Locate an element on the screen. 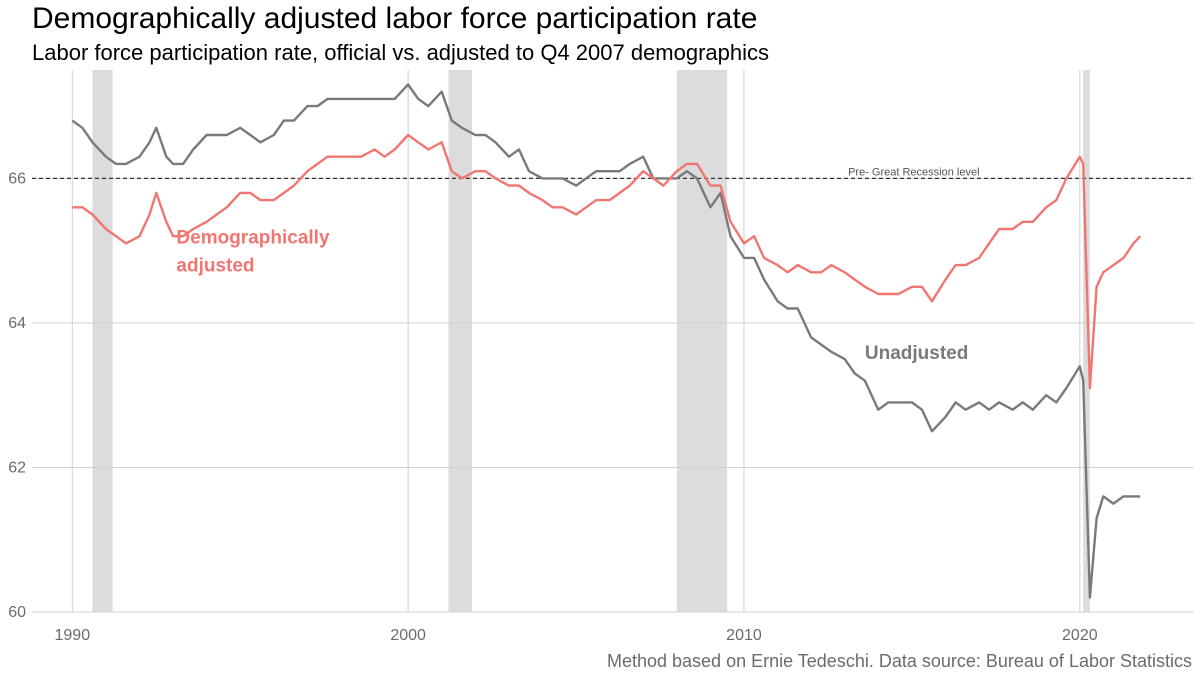 The image size is (1200, 676). reference-line-label: Pre- Great Recession level is located at coordinates (913, 172).